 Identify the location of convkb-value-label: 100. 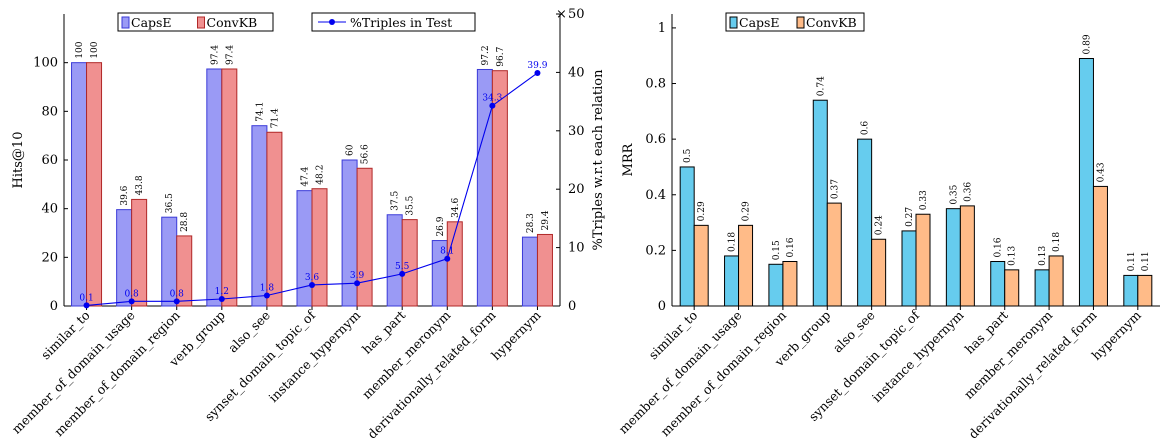
(95, 49).